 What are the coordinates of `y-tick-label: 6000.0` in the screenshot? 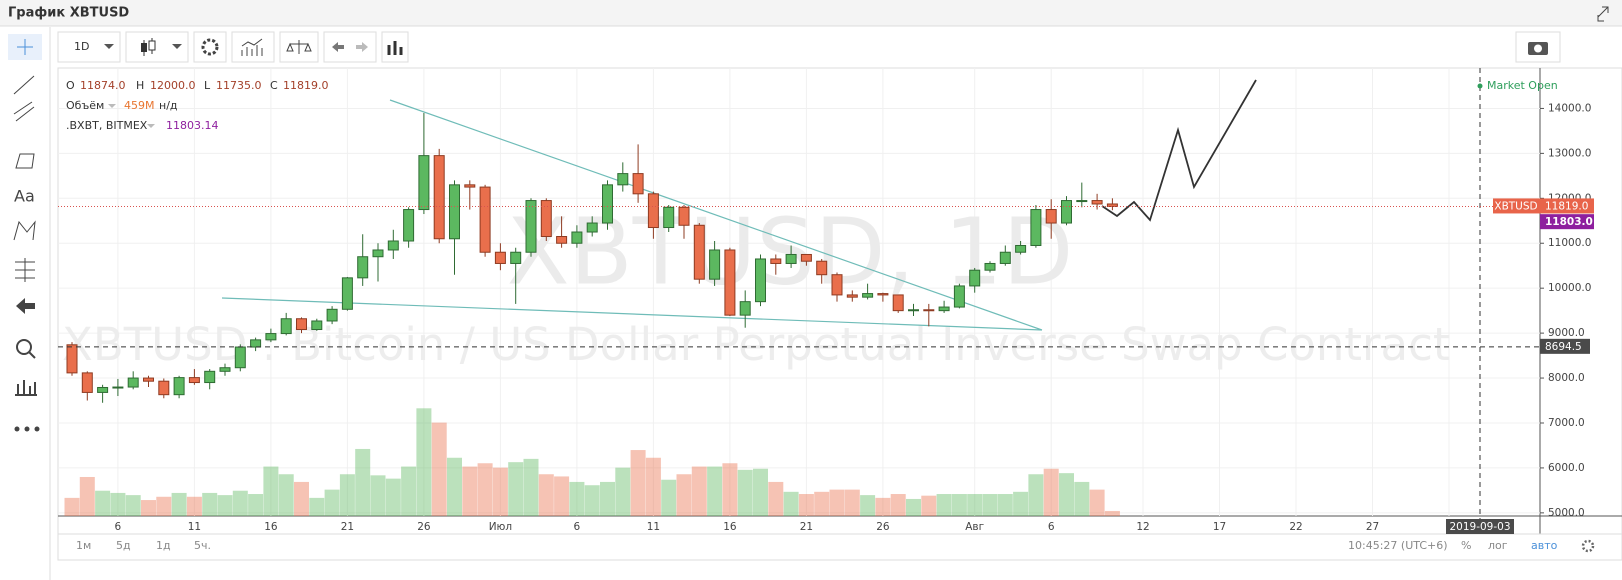 It's located at (1566, 468).